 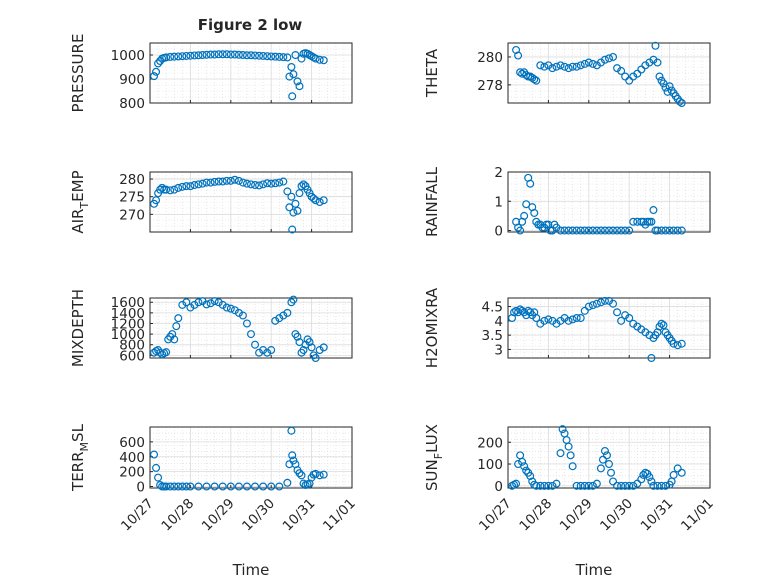 I want to click on y-tick-label: 3, so click(x=498, y=350).